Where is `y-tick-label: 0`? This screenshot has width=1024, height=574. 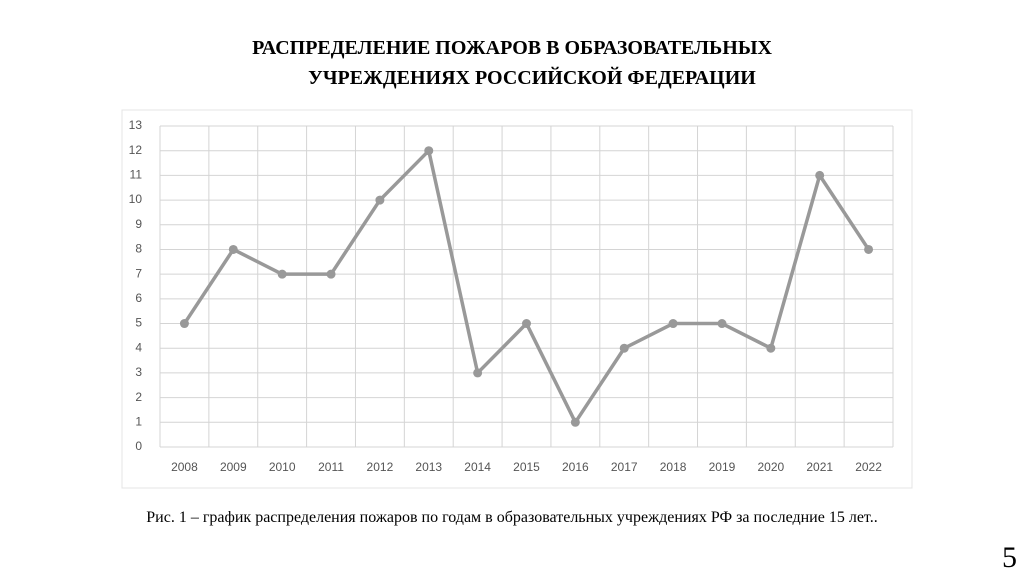
y-tick-label: 0 is located at coordinates (138, 446).